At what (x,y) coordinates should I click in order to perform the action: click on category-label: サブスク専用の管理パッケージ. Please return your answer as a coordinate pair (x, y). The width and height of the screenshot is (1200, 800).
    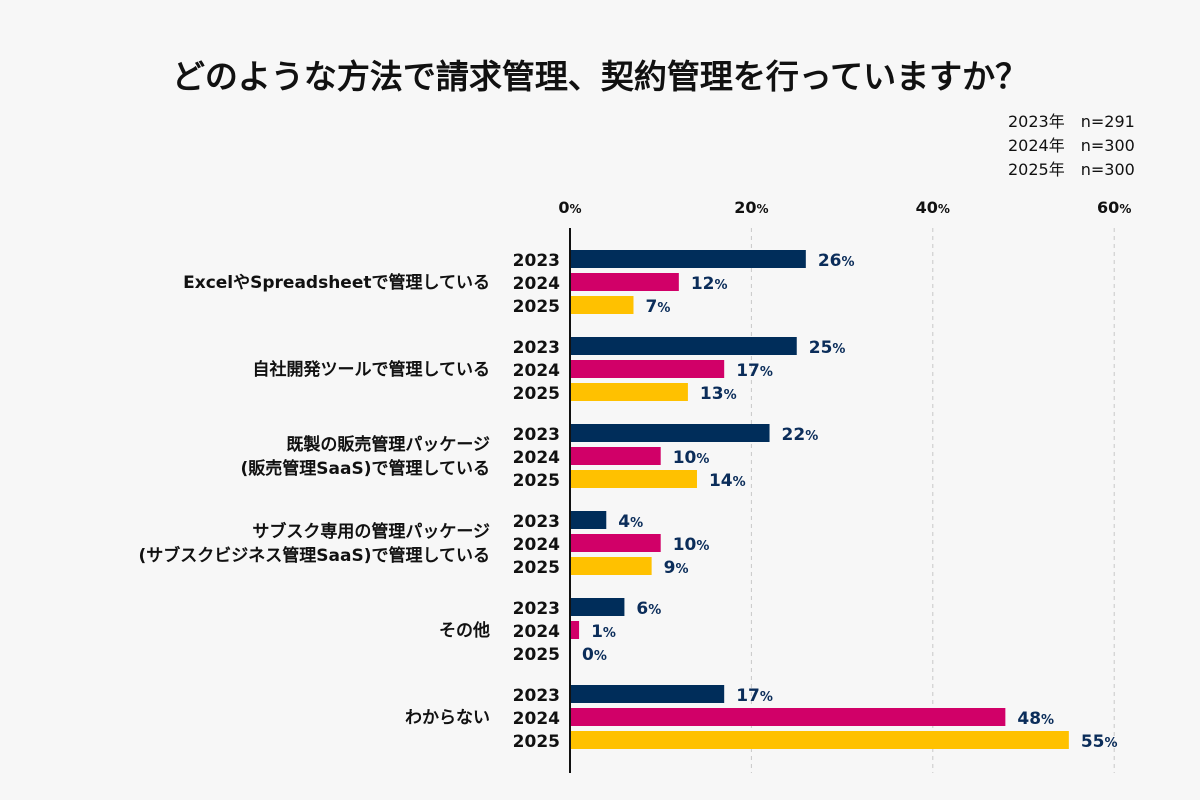
    Looking at the image, I should click on (371, 531).